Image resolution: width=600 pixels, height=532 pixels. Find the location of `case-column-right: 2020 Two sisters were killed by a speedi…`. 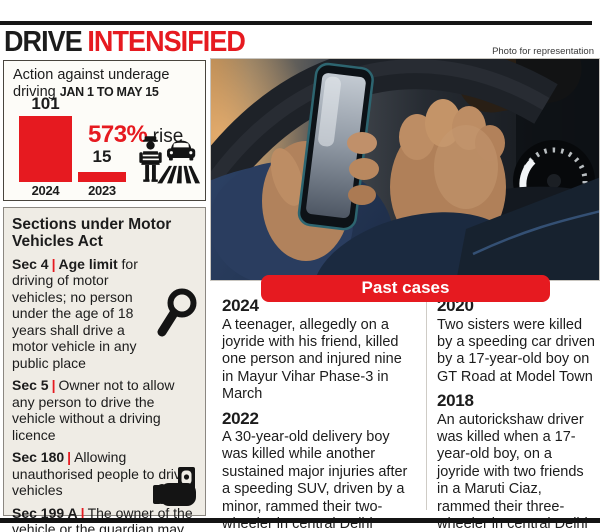

case-column-right: 2020 Two sisters were killed by a speedi… is located at coordinates (517, 411).